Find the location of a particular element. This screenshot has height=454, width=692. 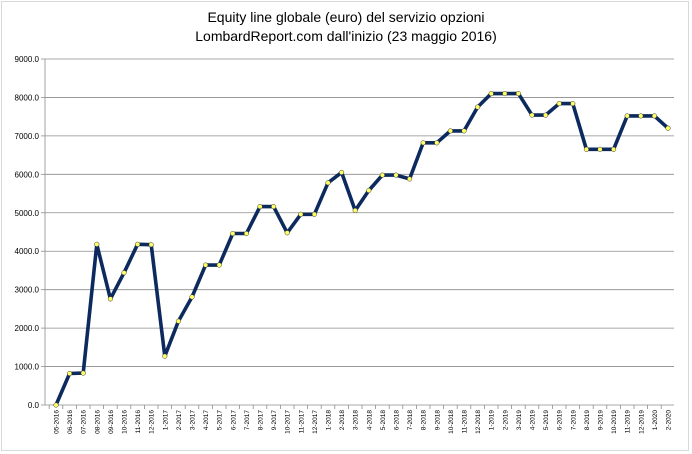

y-tick-label: 6000.0 is located at coordinates (27, 174).